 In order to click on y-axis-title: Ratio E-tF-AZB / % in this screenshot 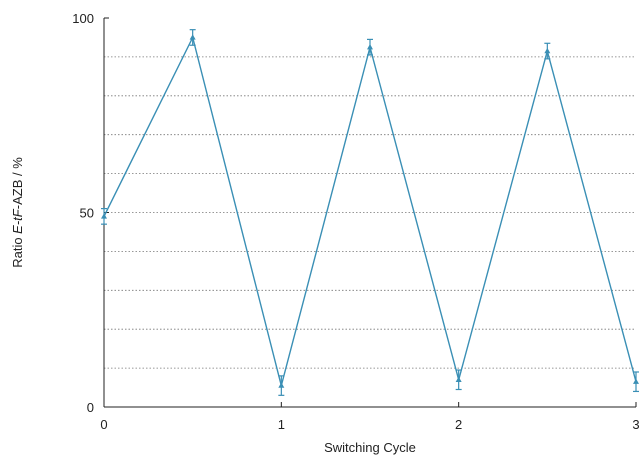, I will do `click(17, 212)`.